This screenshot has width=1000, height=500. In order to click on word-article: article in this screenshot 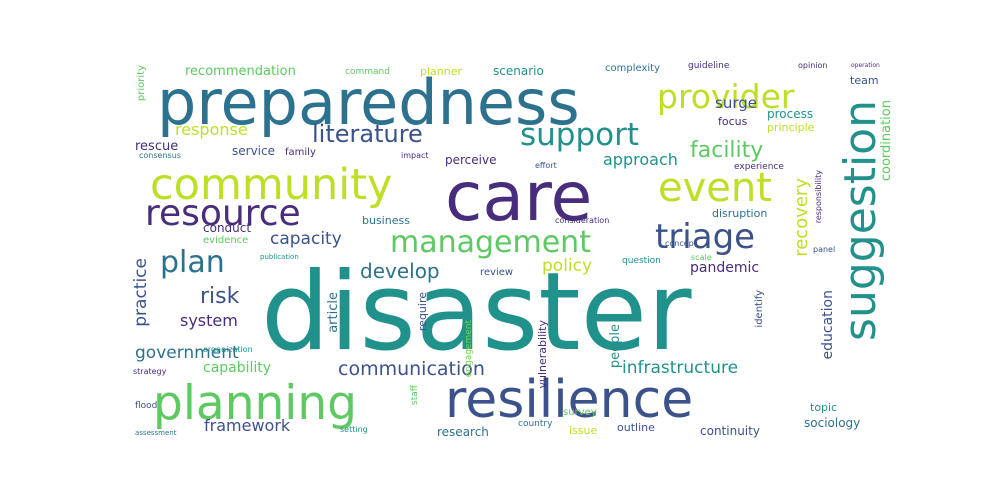, I will do `click(333, 312)`.